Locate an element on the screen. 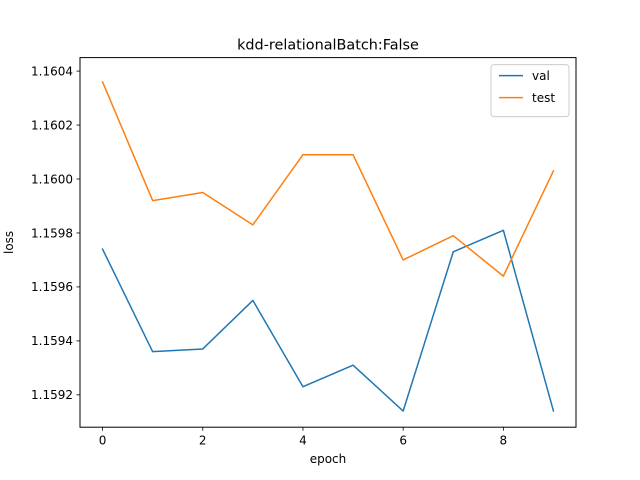 The width and height of the screenshot is (640, 480). y-tick-label: 1.1600 is located at coordinates (52, 179).